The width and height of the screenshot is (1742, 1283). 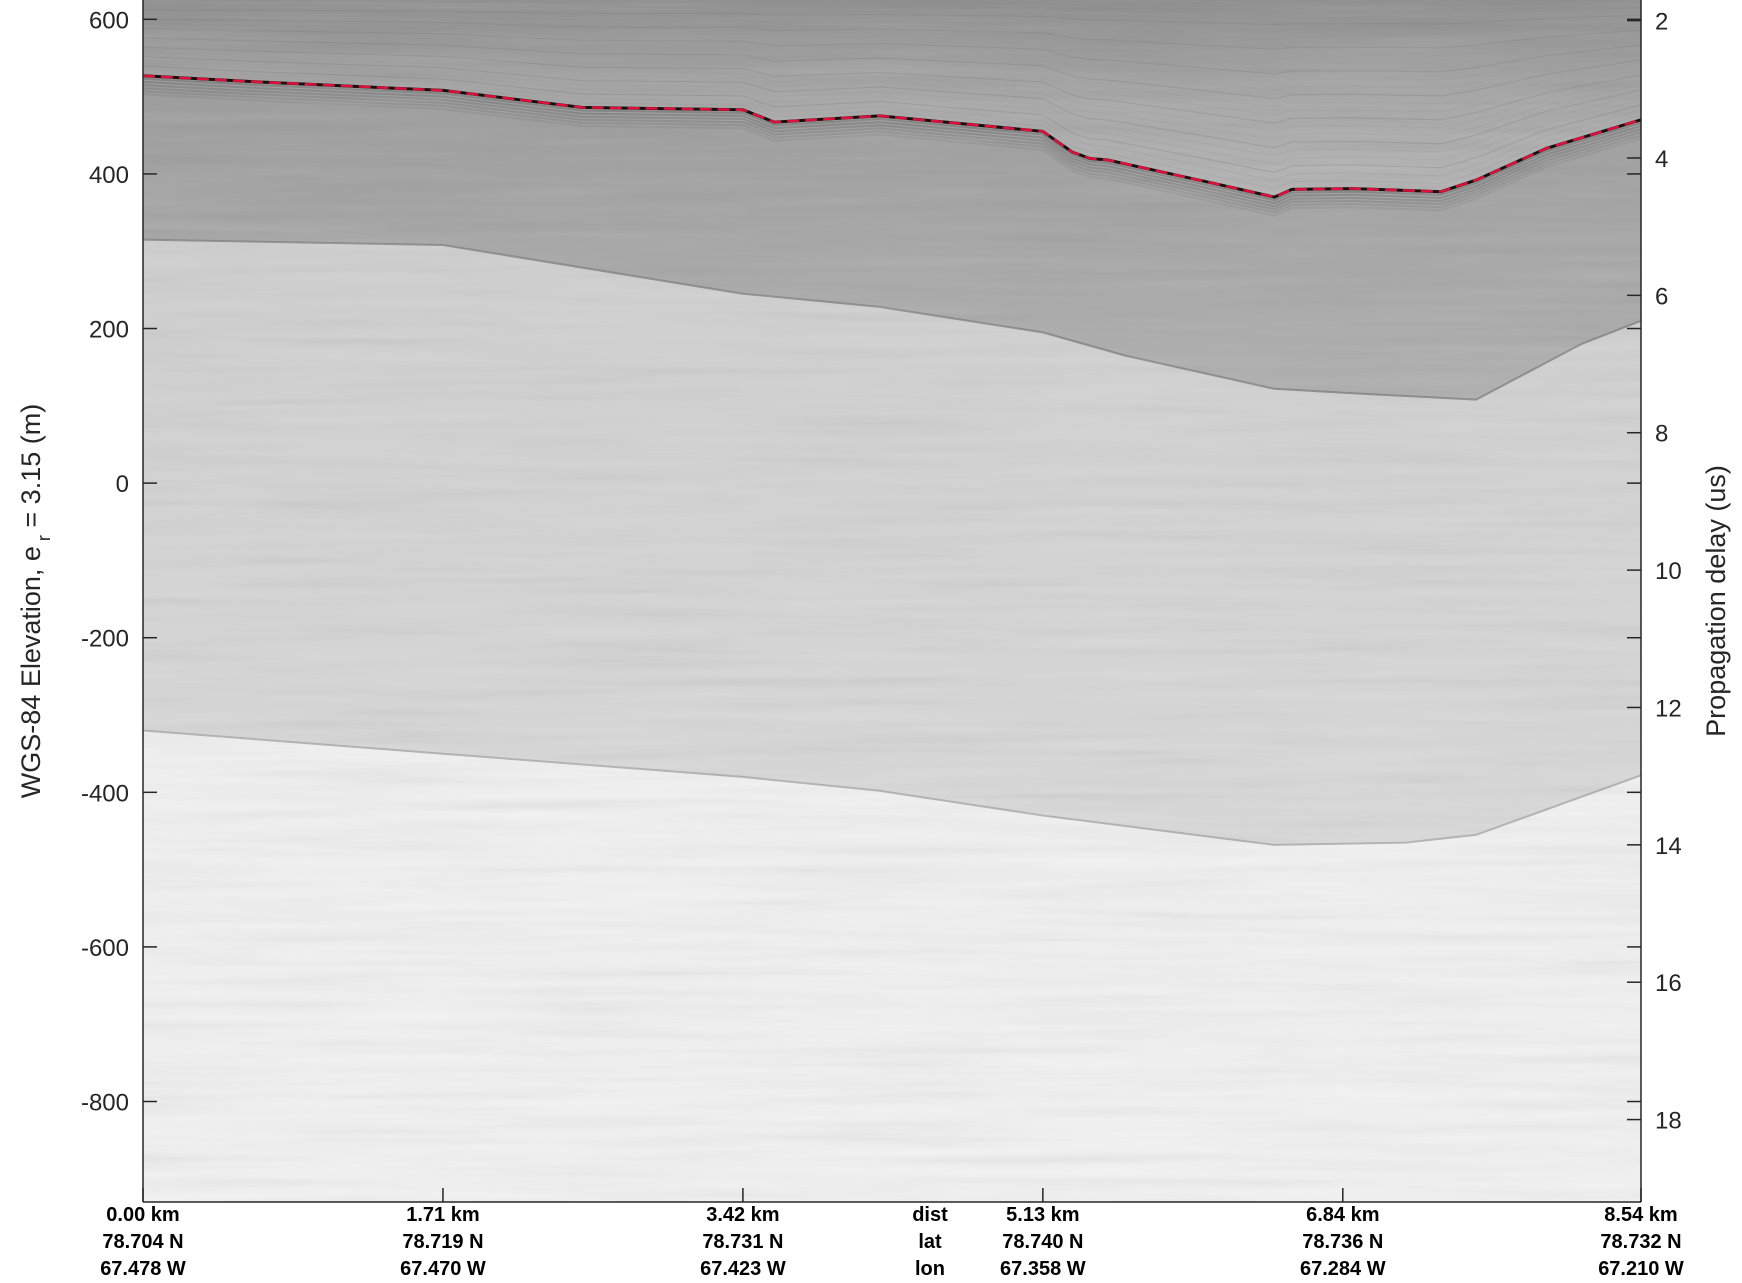 What do you see at coordinates (142, 1242) in the screenshot?
I see `x-tick-lat-label: 78.704 N` at bounding box center [142, 1242].